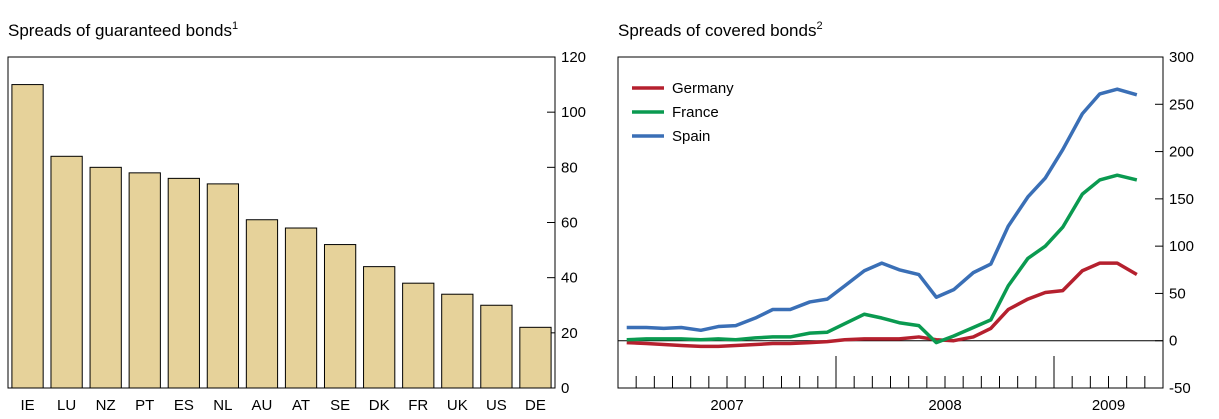 This screenshot has height=419, width=1219. What do you see at coordinates (66, 405) in the screenshot?
I see `x-tick-label: LU` at bounding box center [66, 405].